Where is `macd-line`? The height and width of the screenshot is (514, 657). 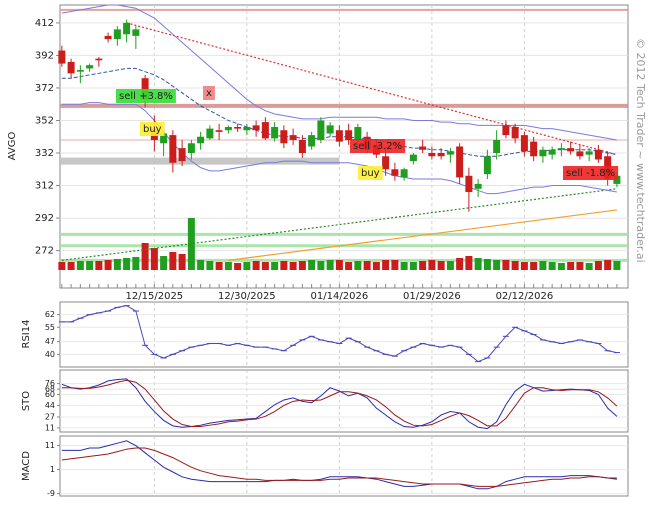
macd-line is located at coordinates (339, 465).